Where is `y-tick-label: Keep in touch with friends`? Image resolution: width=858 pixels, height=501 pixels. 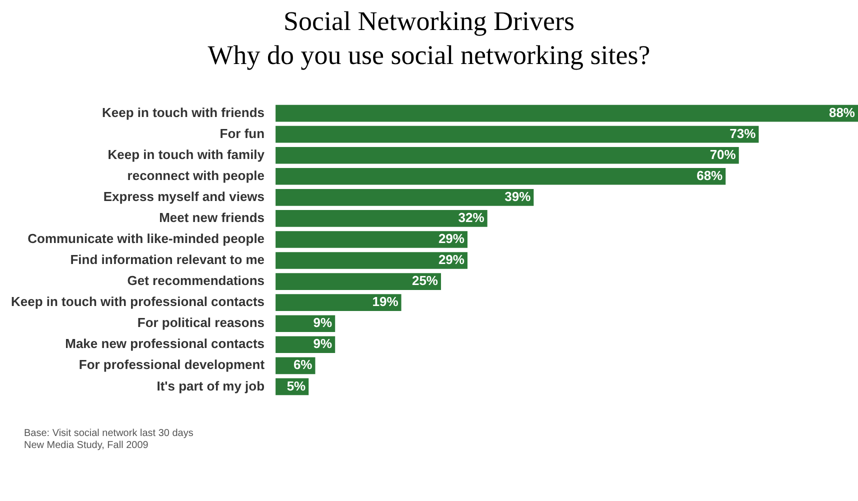
y-tick-label: Keep in touch with friends is located at coordinates (183, 112).